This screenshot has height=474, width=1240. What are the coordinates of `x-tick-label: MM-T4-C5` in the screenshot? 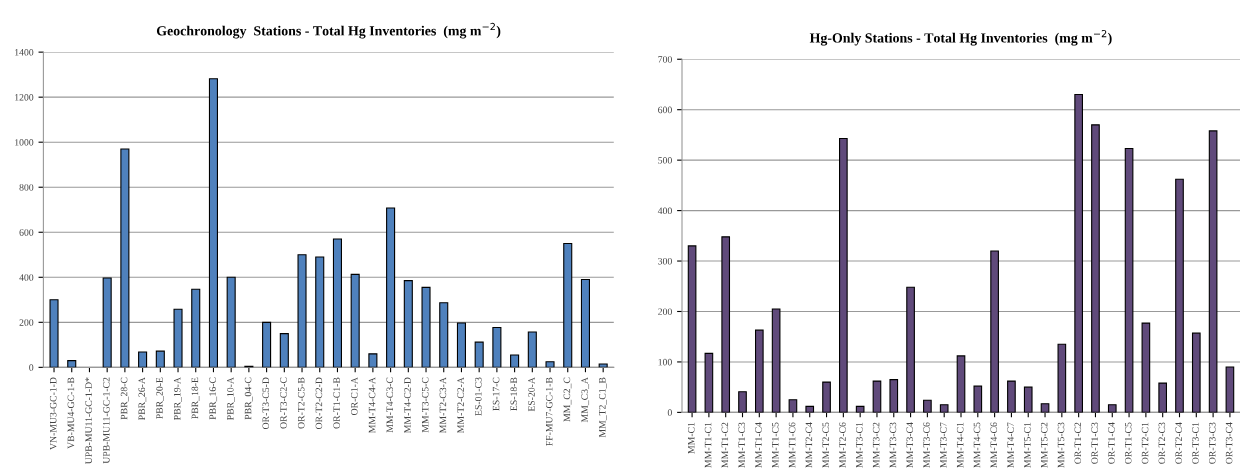 It's located at (977, 445).